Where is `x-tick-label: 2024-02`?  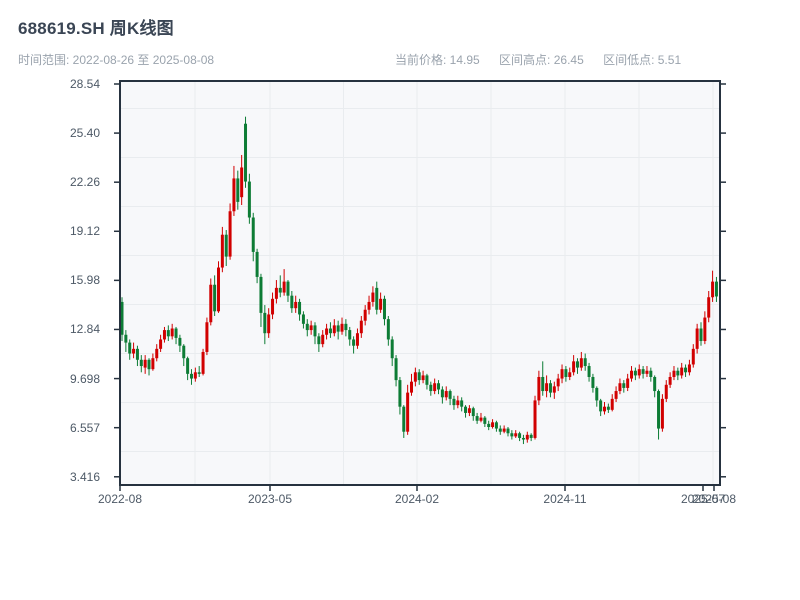
x-tick-label: 2024-02 is located at coordinates (417, 499).